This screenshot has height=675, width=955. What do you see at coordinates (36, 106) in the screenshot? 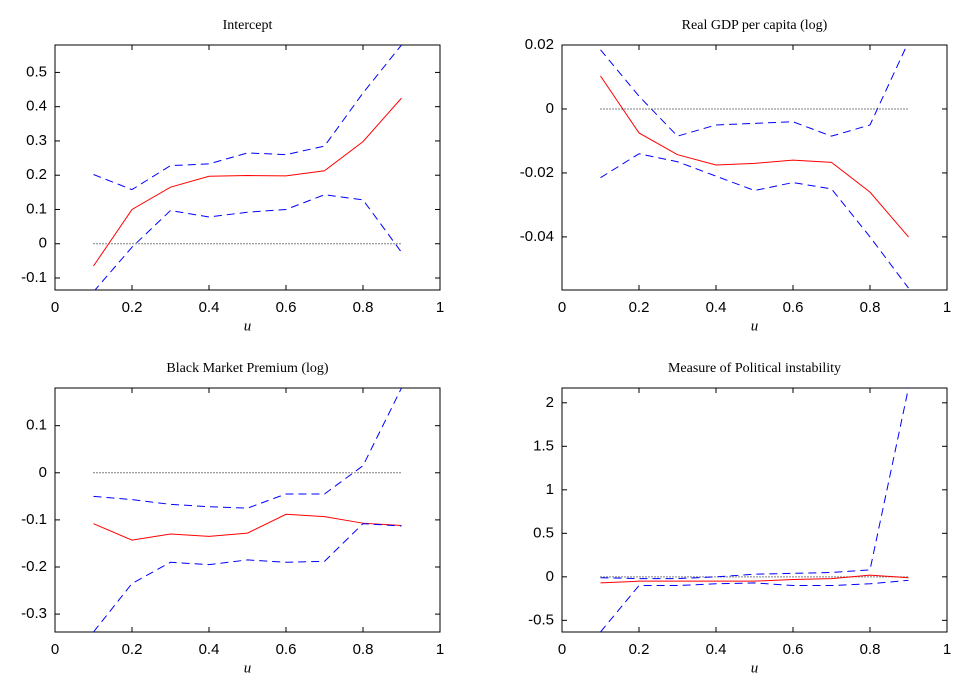
I see `y-tick-label: 0.4` at bounding box center [36, 106].